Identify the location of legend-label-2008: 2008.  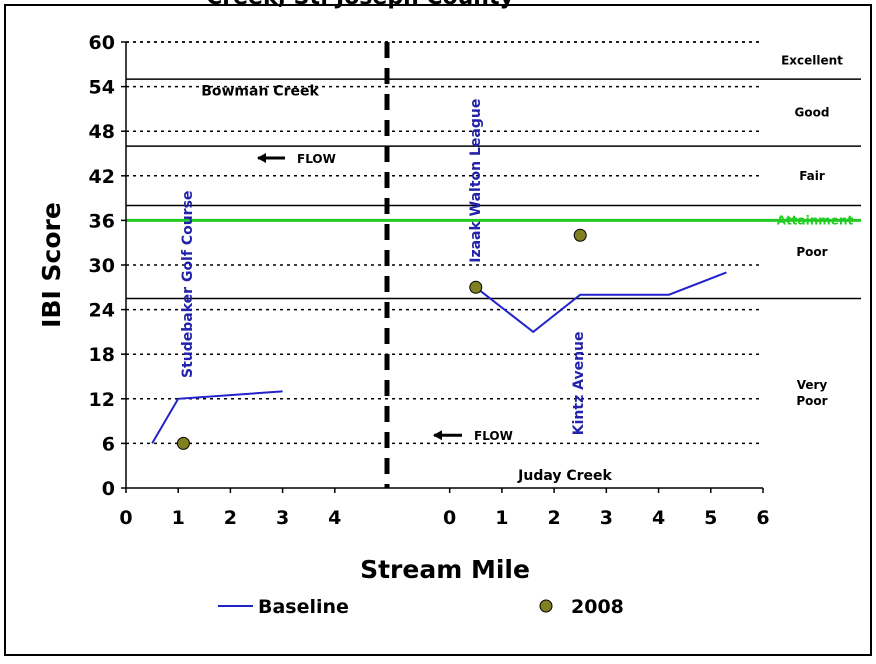
(597, 607).